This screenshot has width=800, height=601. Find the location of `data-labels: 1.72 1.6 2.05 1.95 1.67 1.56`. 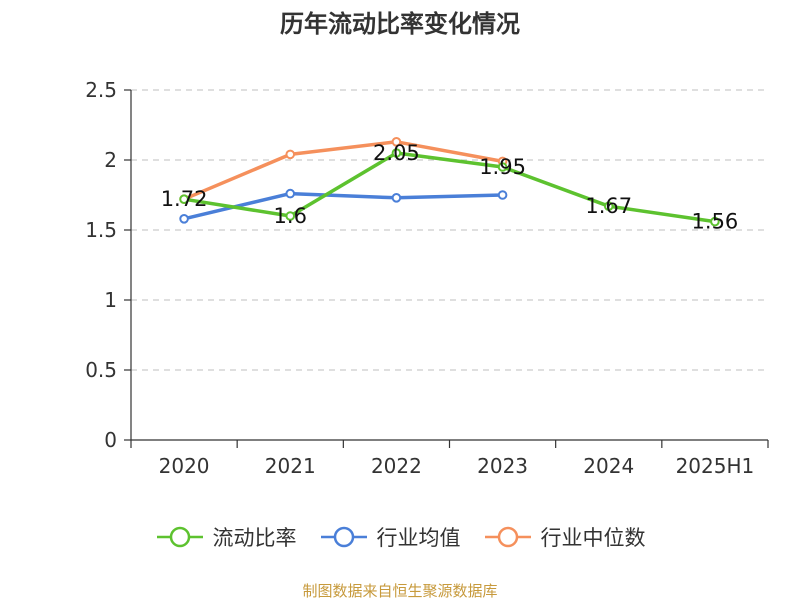

data-labels: 1.72 1.6 2.05 1.95 1.67 1.56 is located at coordinates (450, 187).